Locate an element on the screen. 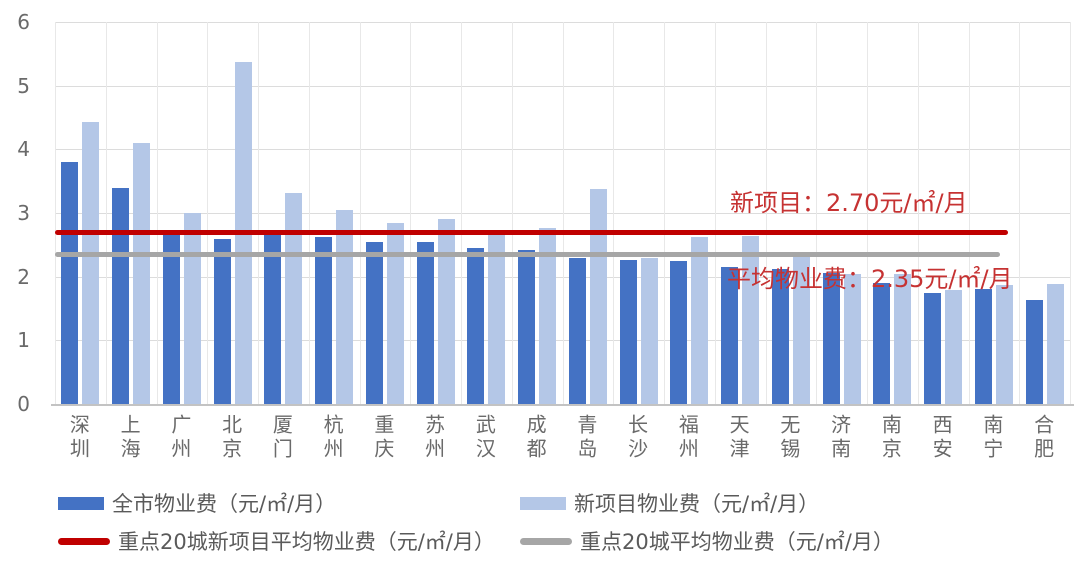 This screenshot has height=565, width=1080. bar-city-fee-青岛 is located at coordinates (577, 330).